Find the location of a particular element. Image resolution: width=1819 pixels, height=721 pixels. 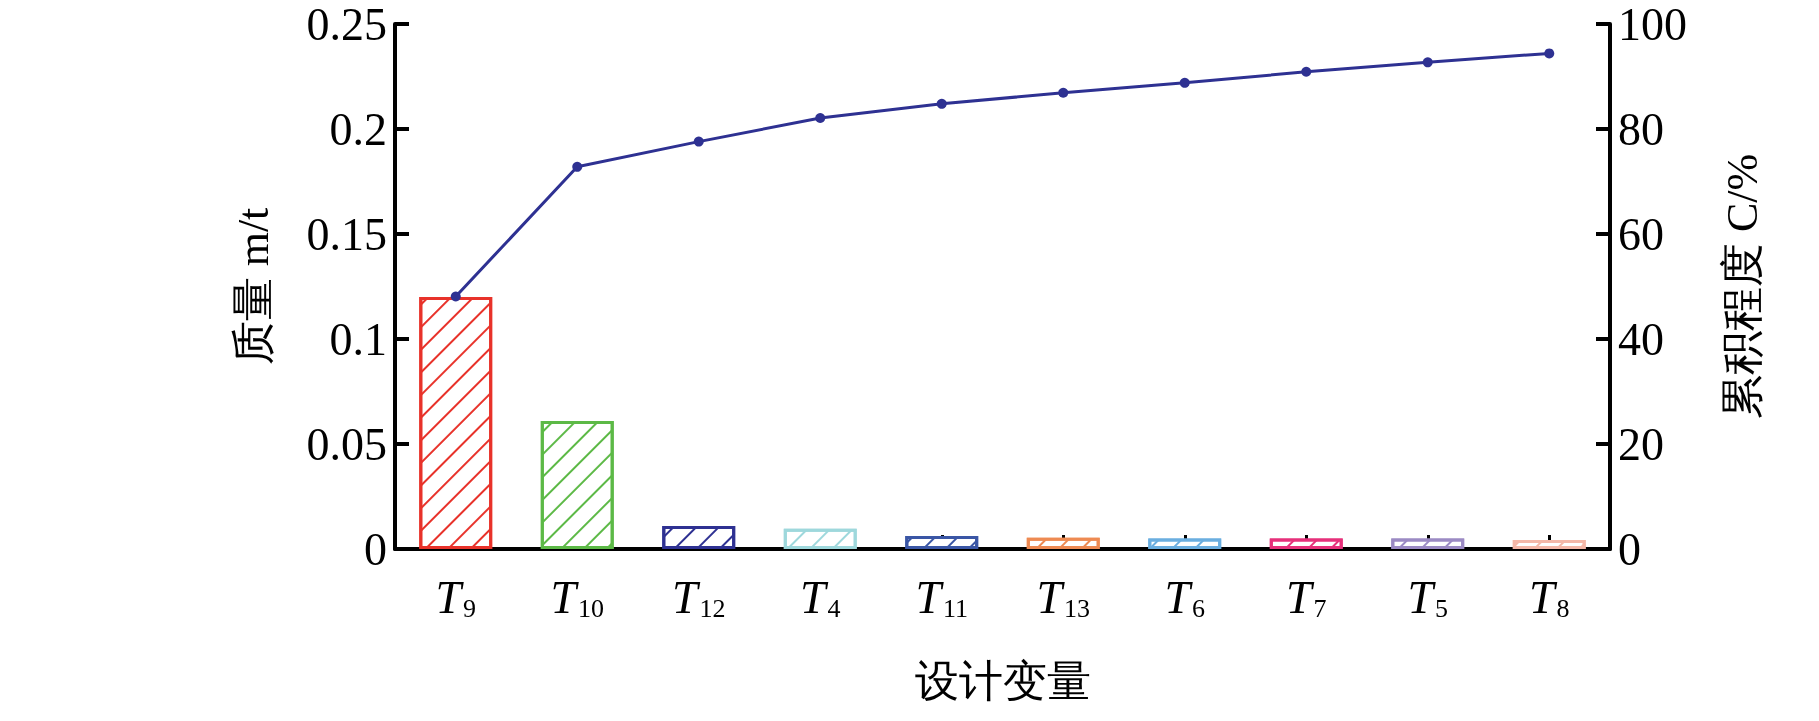

x-tick-label: T10 is located at coordinates (577, 597).